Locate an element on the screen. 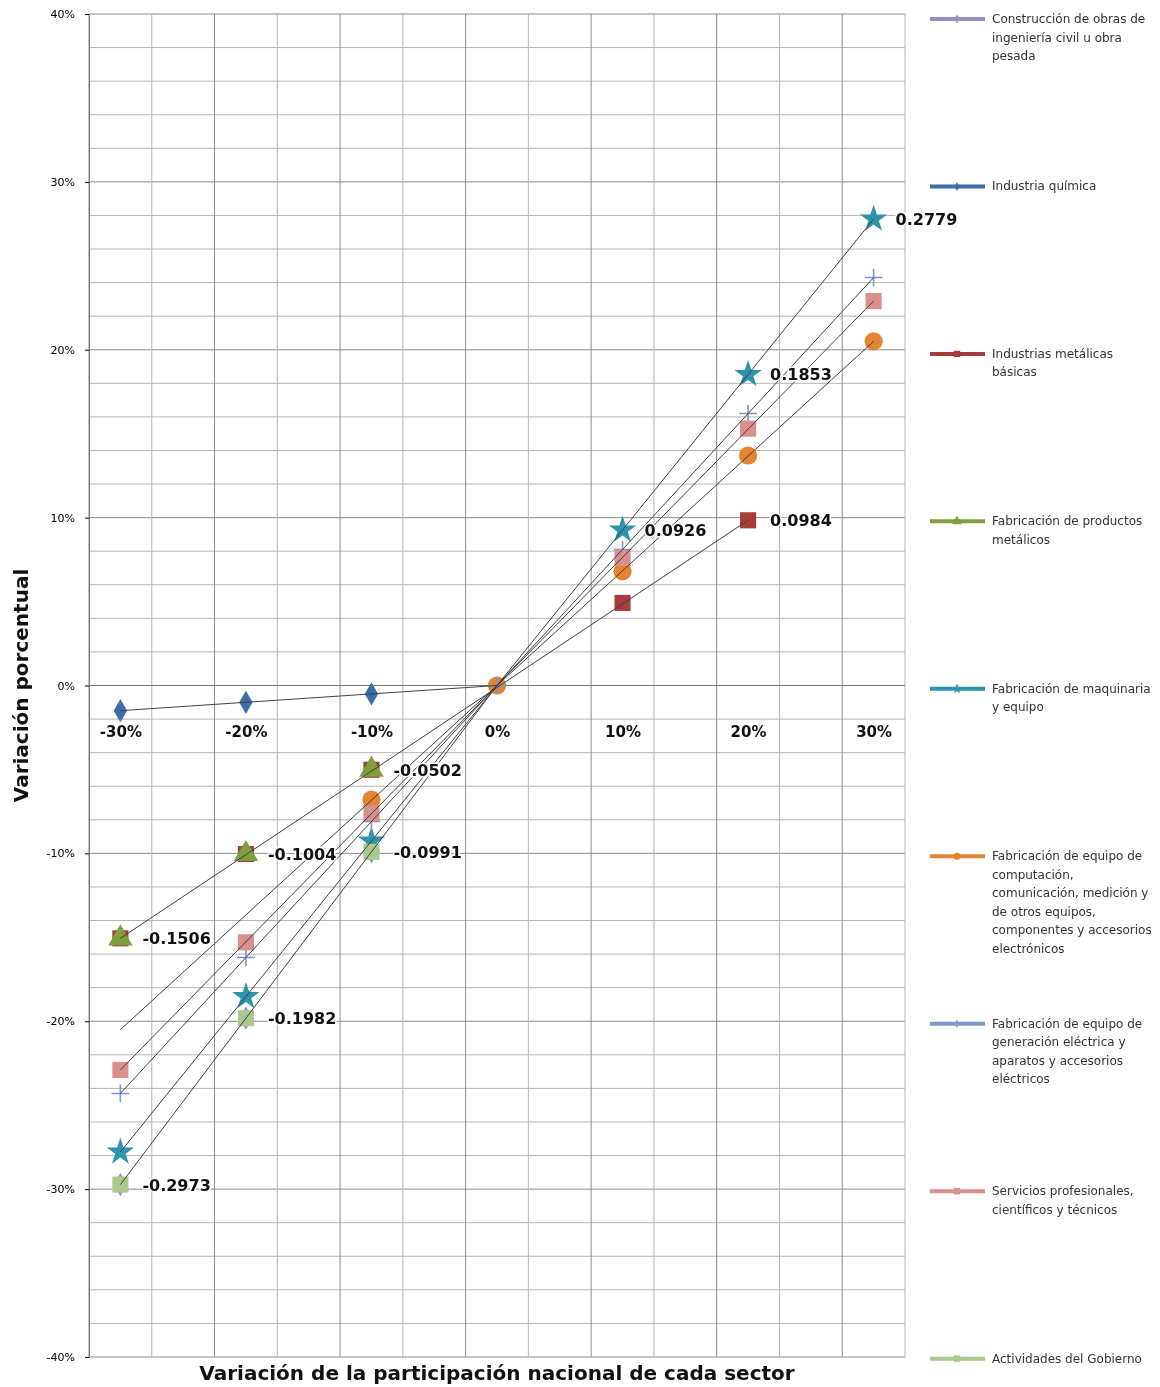 The width and height of the screenshot is (1160, 1387). legend-label: Fabricación de equipo de computación, comunicación, medición y de otros equipos, componentes y accesorios electrónicos is located at coordinates (1072, 902).